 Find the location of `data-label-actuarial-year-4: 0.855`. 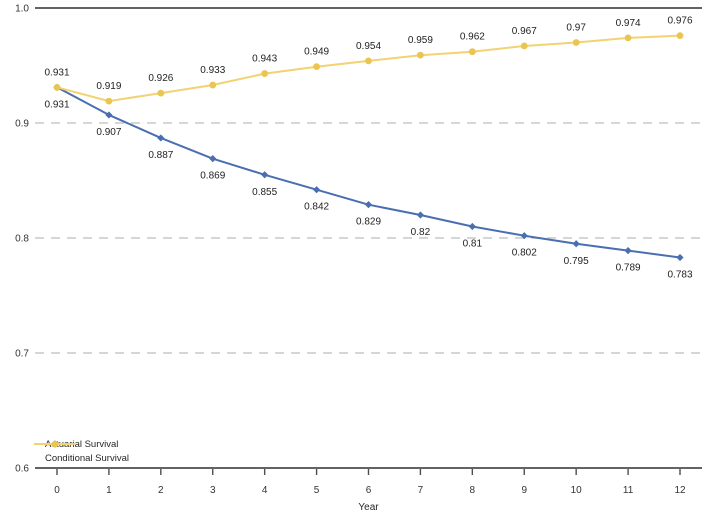

data-label-actuarial-year-4: 0.855 is located at coordinates (264, 192).